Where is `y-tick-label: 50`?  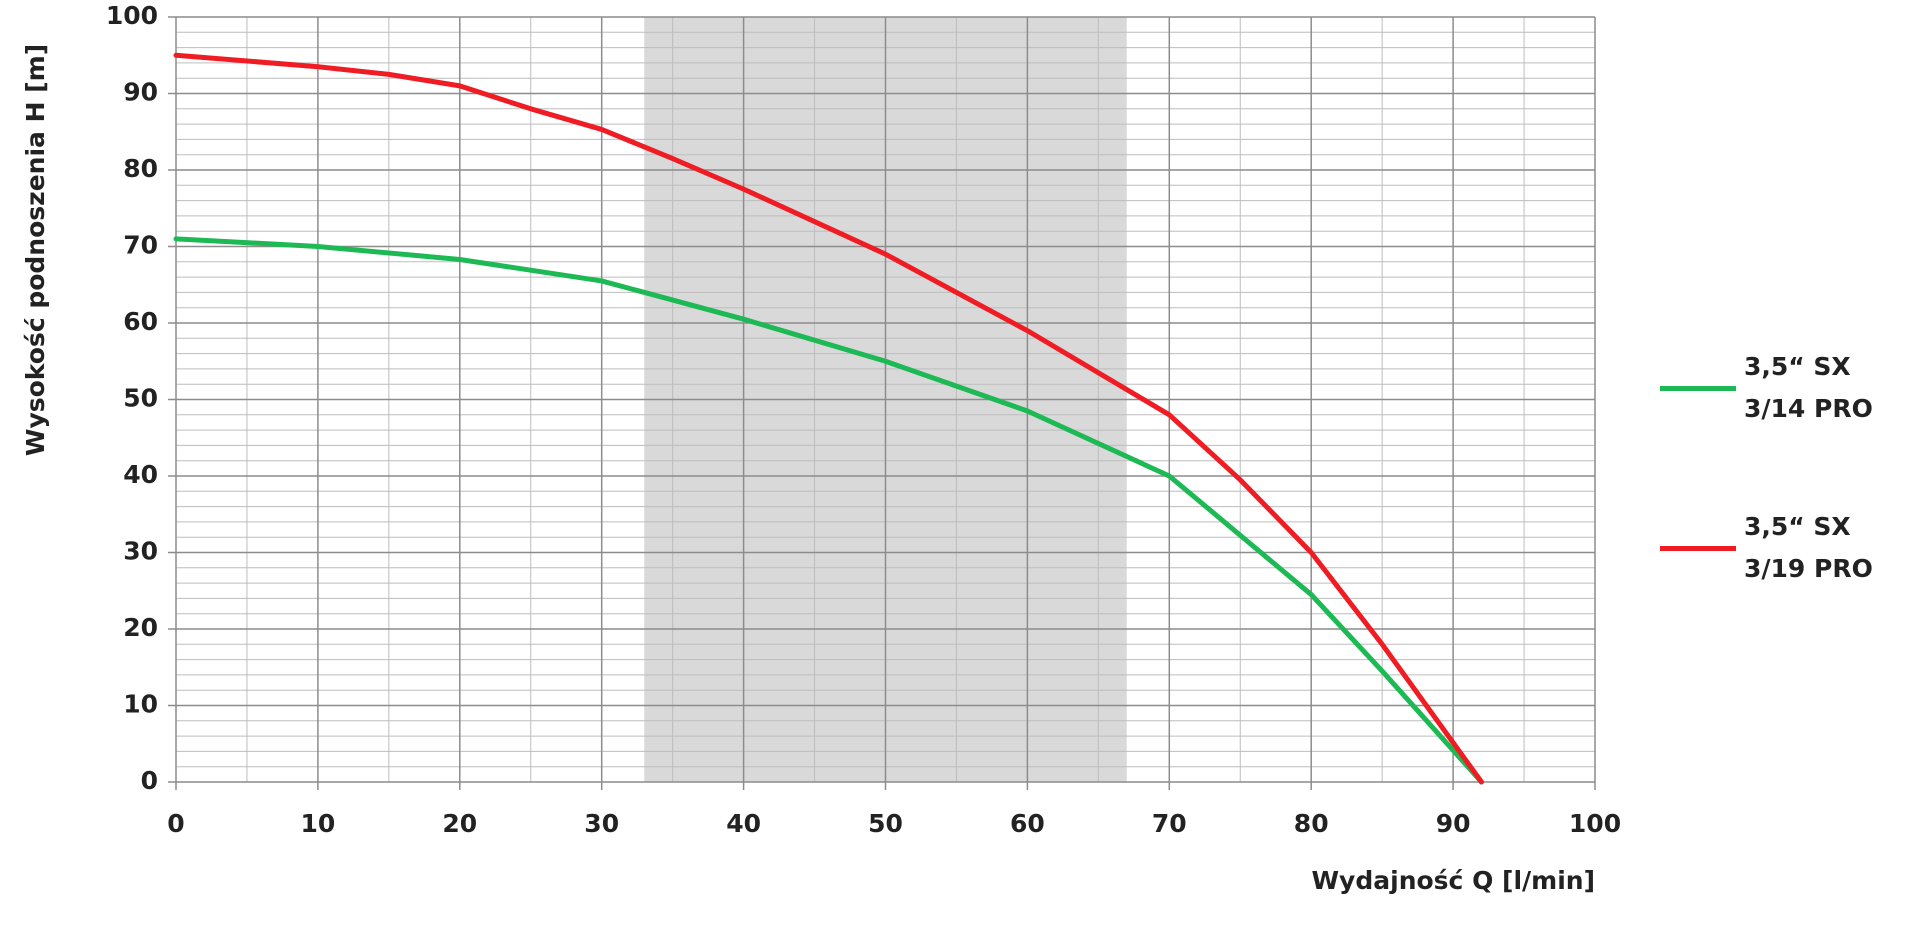
y-tick-label: 50 is located at coordinates (140, 398).